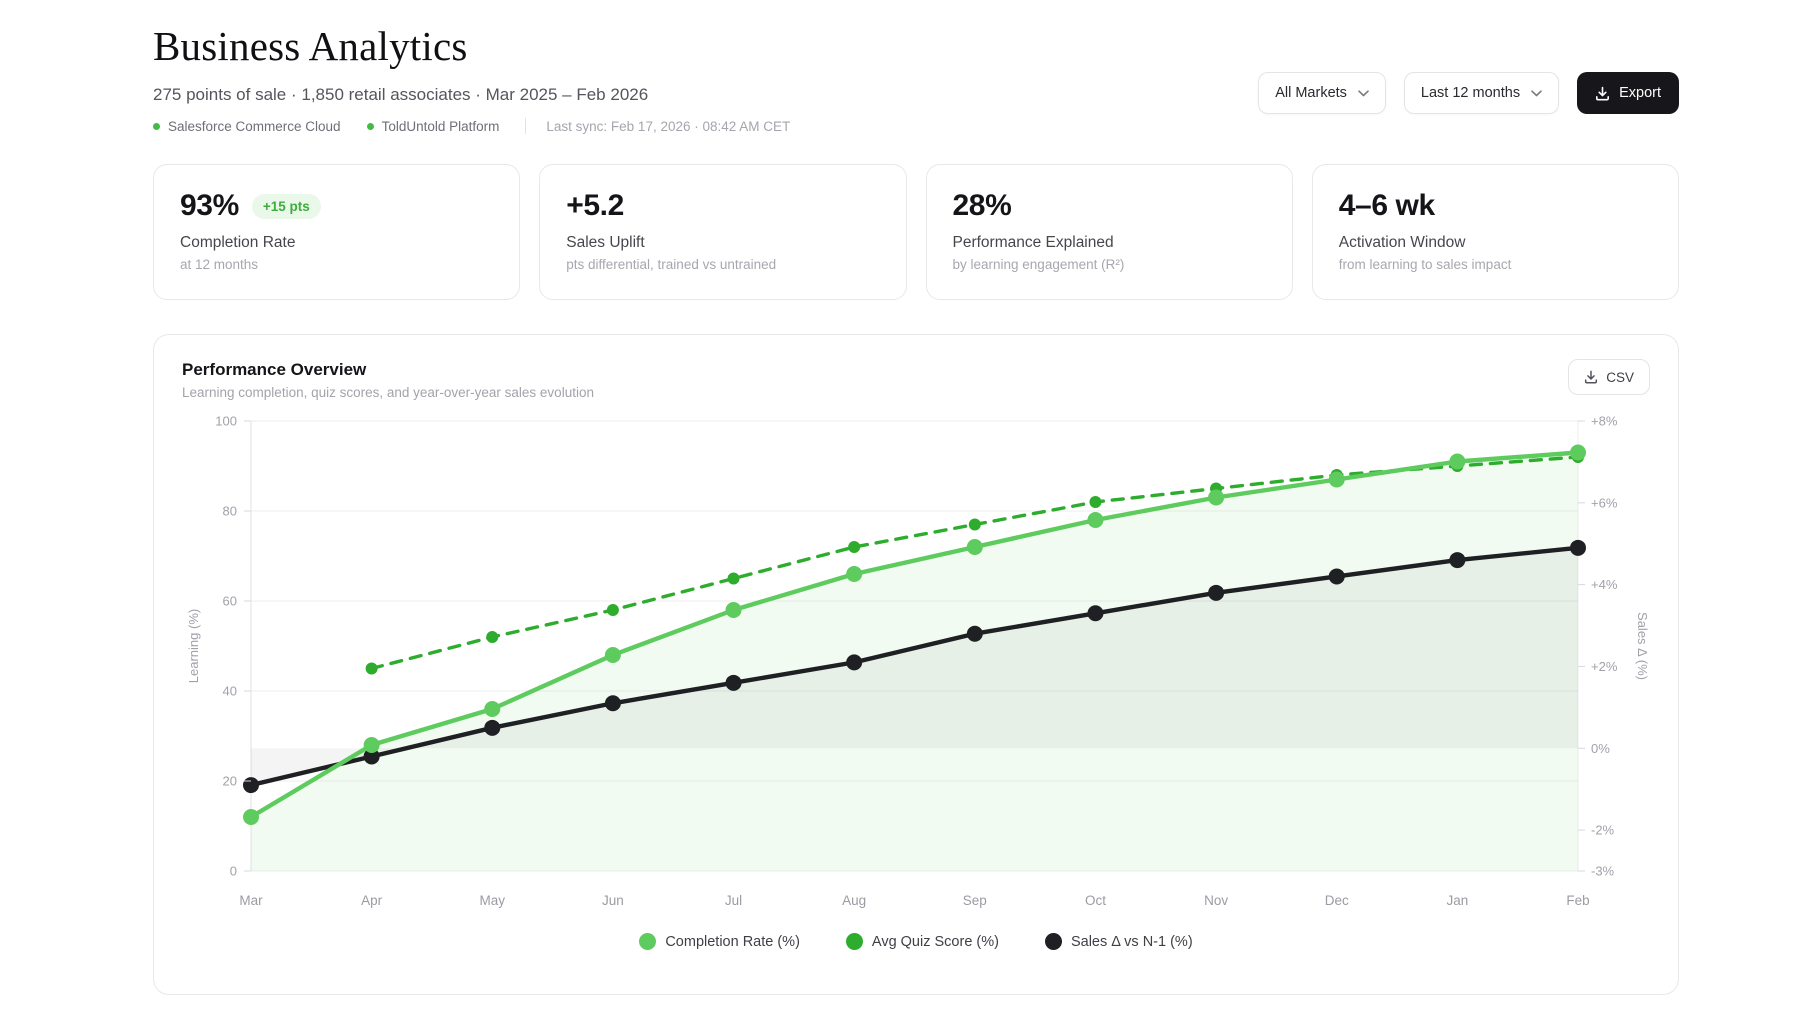 This screenshot has height=1022, width=1818. I want to click on source-badge: Salesforce Commerce Cloud, so click(247, 126).